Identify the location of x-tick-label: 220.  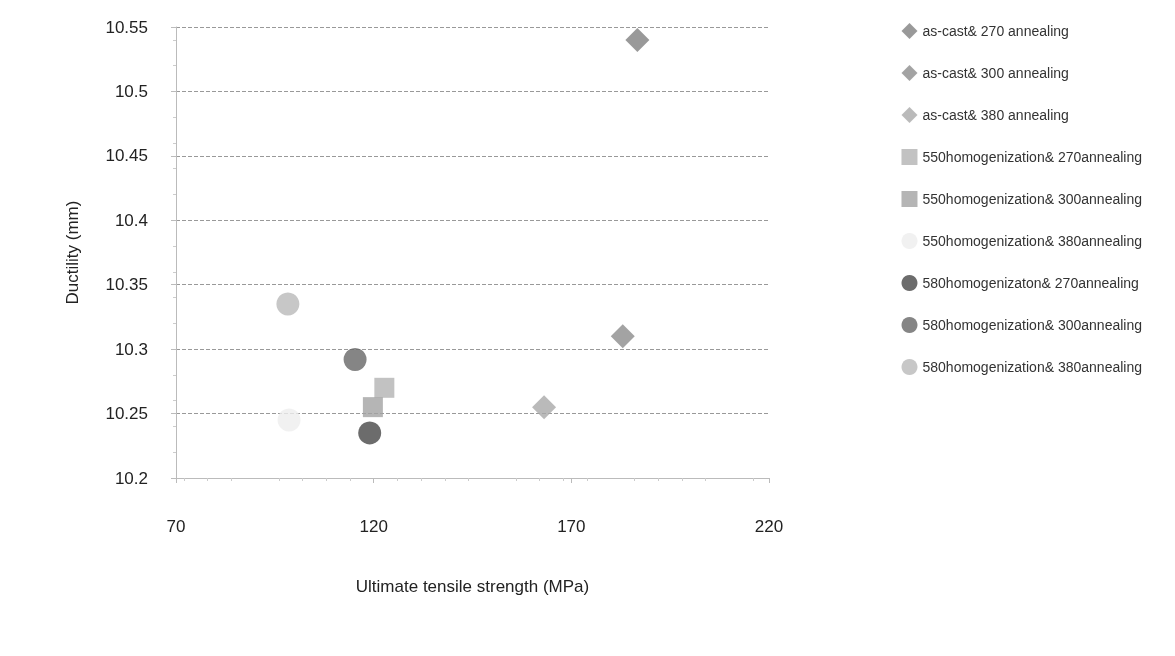
(769, 526).